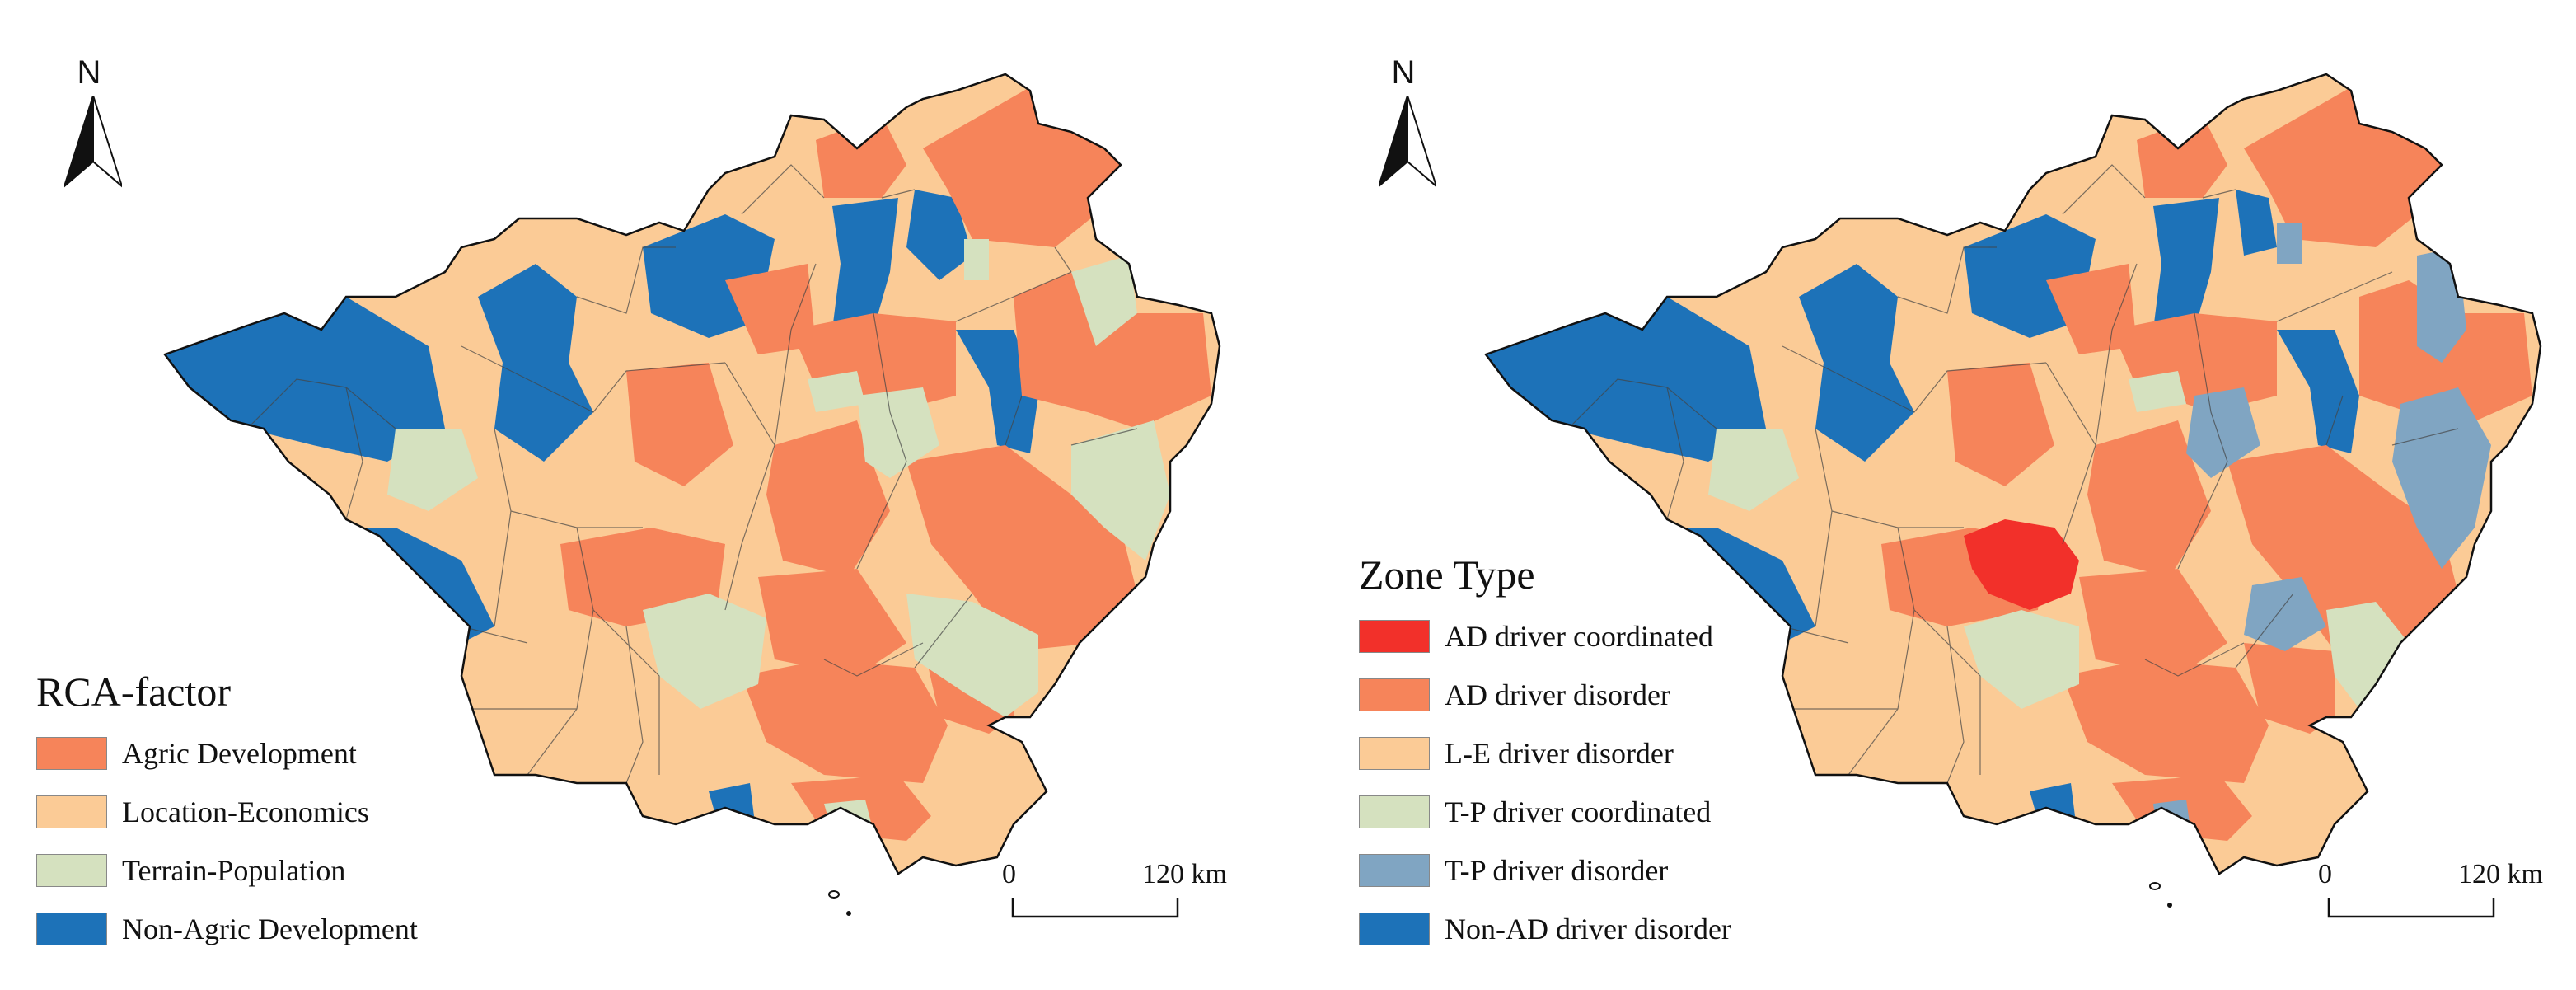 The width and height of the screenshot is (2576, 990). What do you see at coordinates (234, 870) in the screenshot?
I see `legend-label: Terrain-Population` at bounding box center [234, 870].